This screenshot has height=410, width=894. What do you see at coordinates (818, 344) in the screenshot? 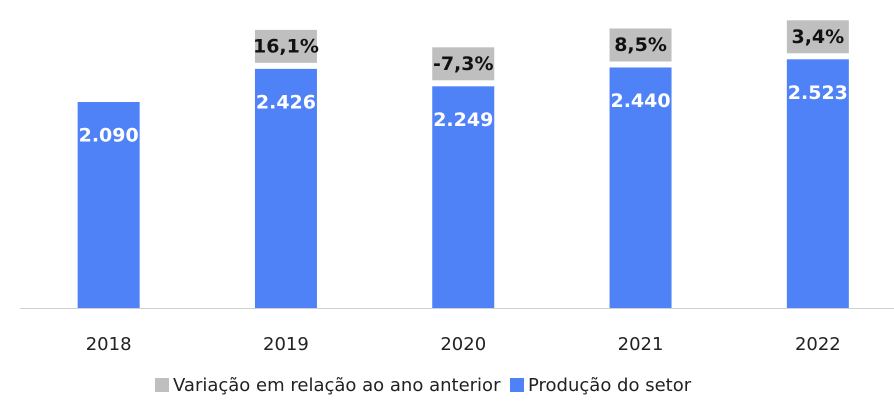
I see `x-tick-label: 2022` at bounding box center [818, 344].